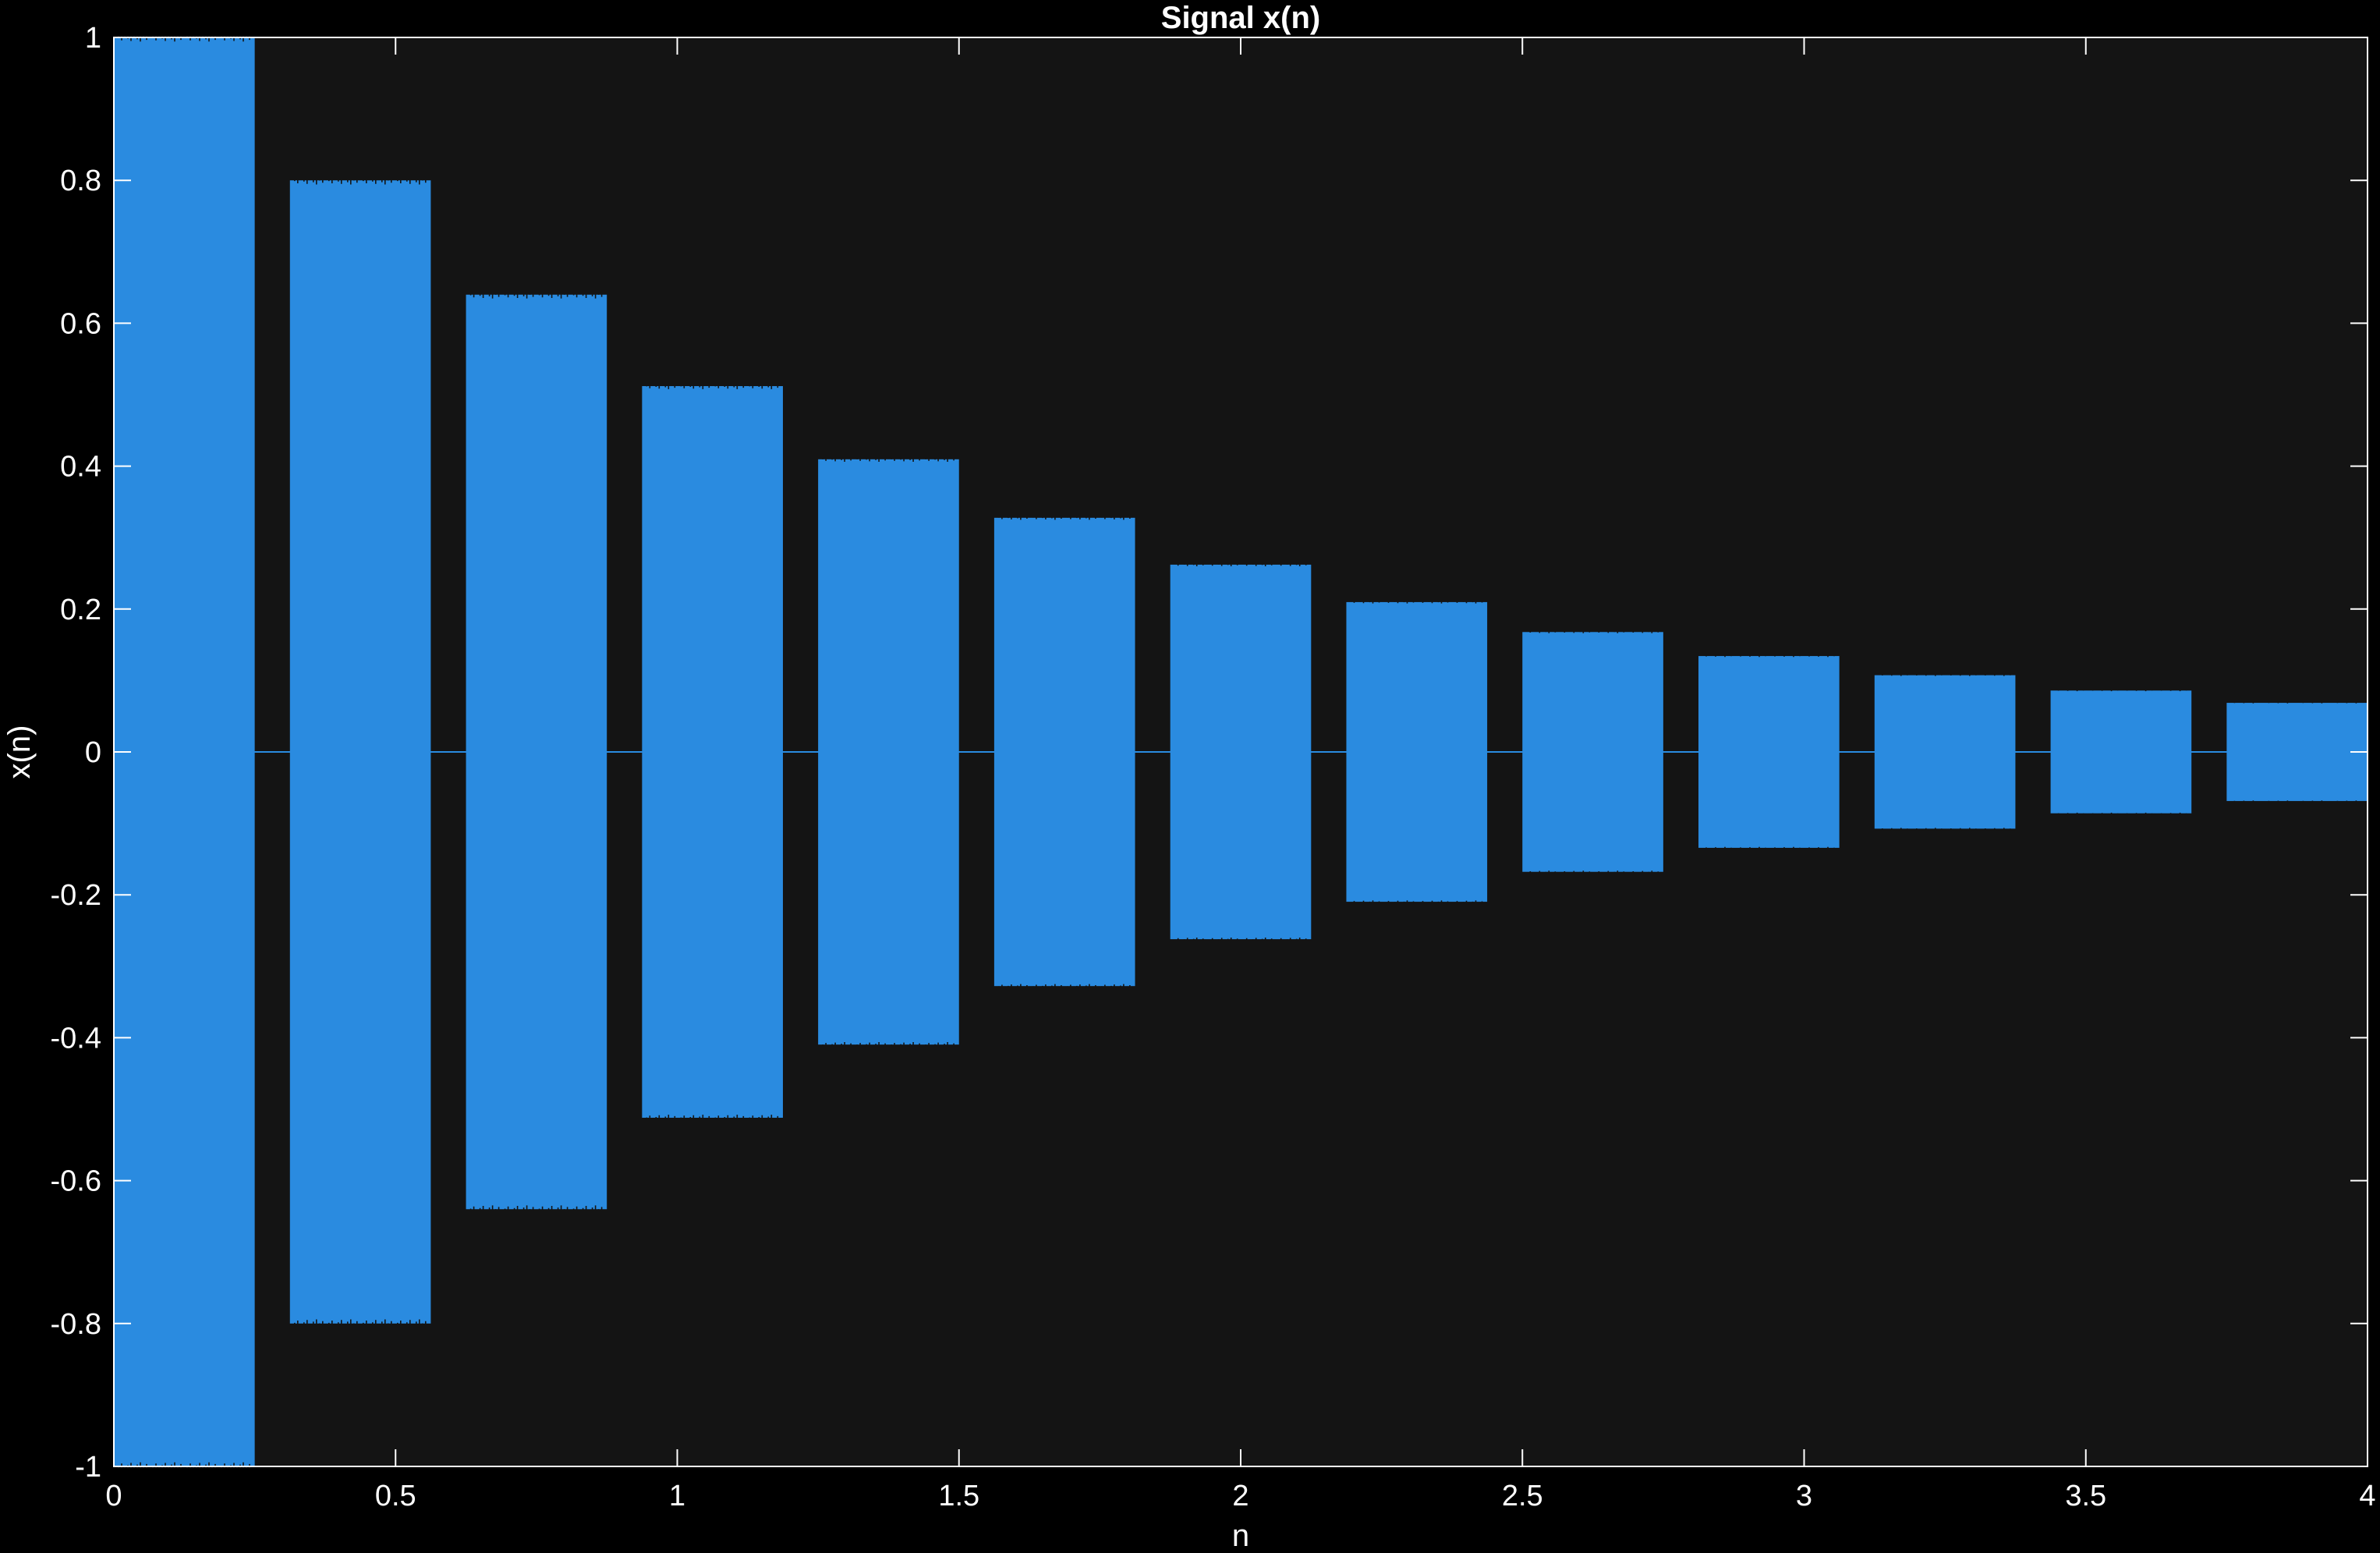  What do you see at coordinates (677, 1496) in the screenshot?
I see `x-tick-label: 1` at bounding box center [677, 1496].